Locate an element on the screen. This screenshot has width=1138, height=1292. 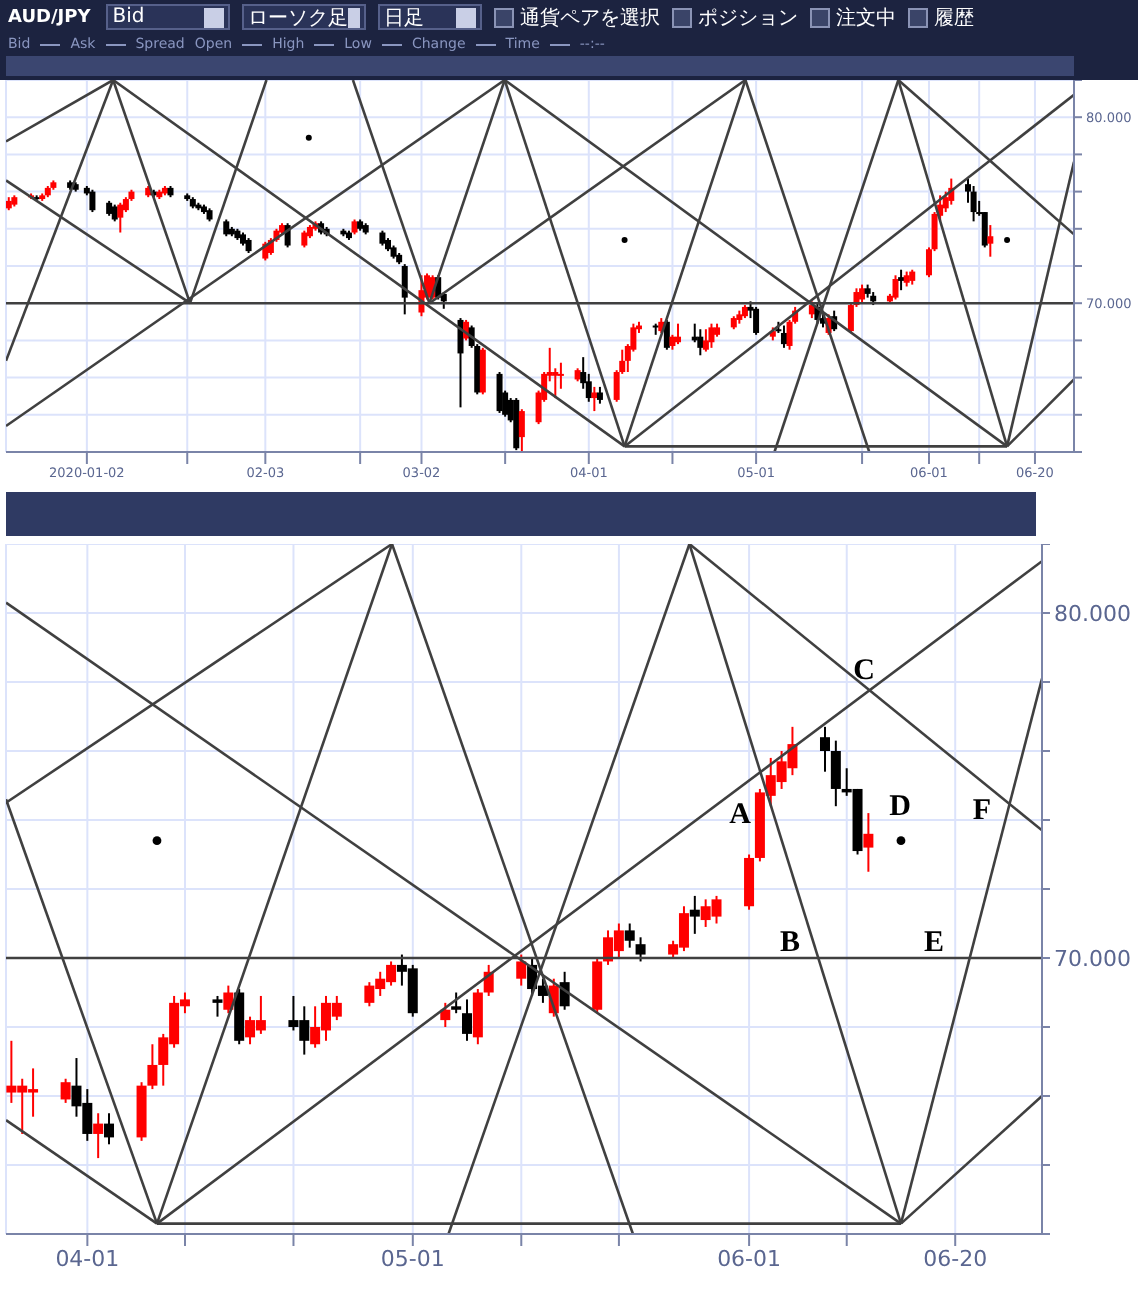
text: 履歴 is located at coordinates (954, 18).